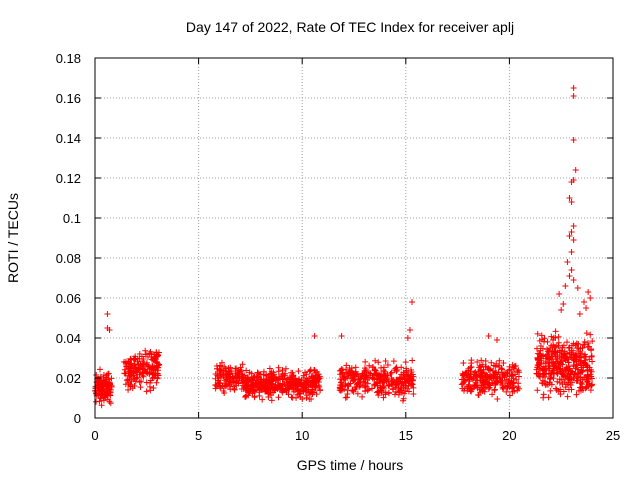  Describe the element at coordinates (68, 258) in the screenshot. I see `y-tick-label: 0.08` at that location.